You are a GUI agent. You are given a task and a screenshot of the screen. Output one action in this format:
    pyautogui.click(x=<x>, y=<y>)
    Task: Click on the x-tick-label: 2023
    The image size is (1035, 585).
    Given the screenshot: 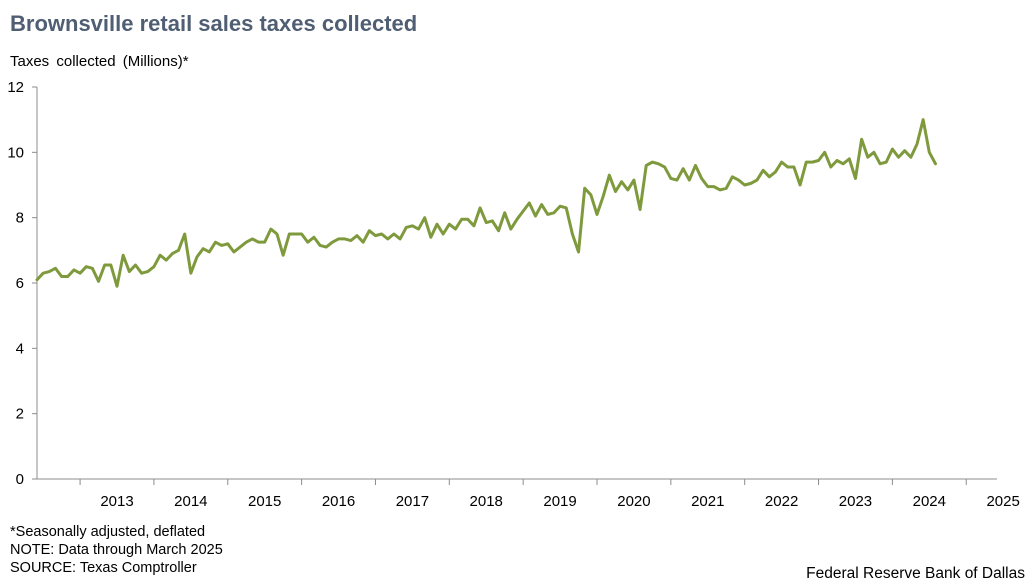 What is the action you would take?
    pyautogui.click(x=855, y=501)
    